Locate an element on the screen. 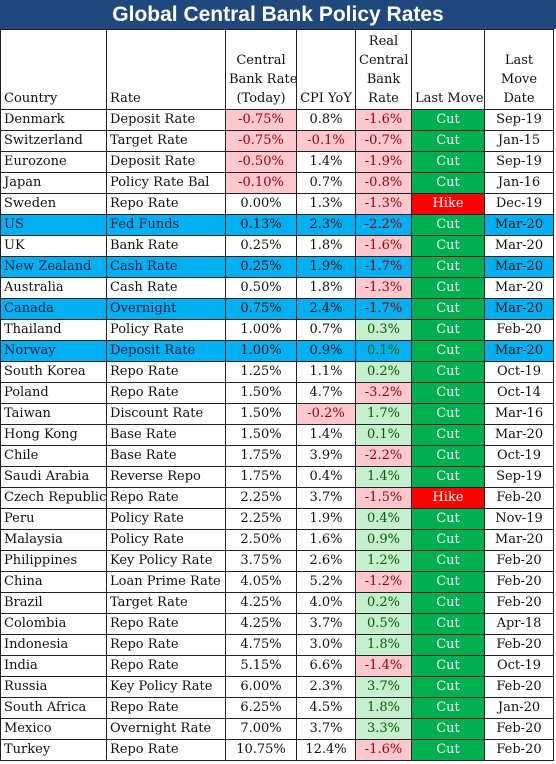  cell-real-rate: 1.8% is located at coordinates (383, 708).